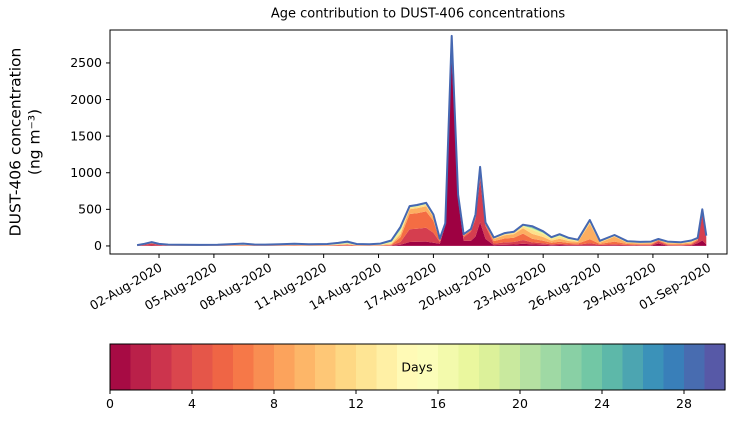  Describe the element at coordinates (86, 135) in the screenshot. I see `y-tick-label: 1500` at that location.